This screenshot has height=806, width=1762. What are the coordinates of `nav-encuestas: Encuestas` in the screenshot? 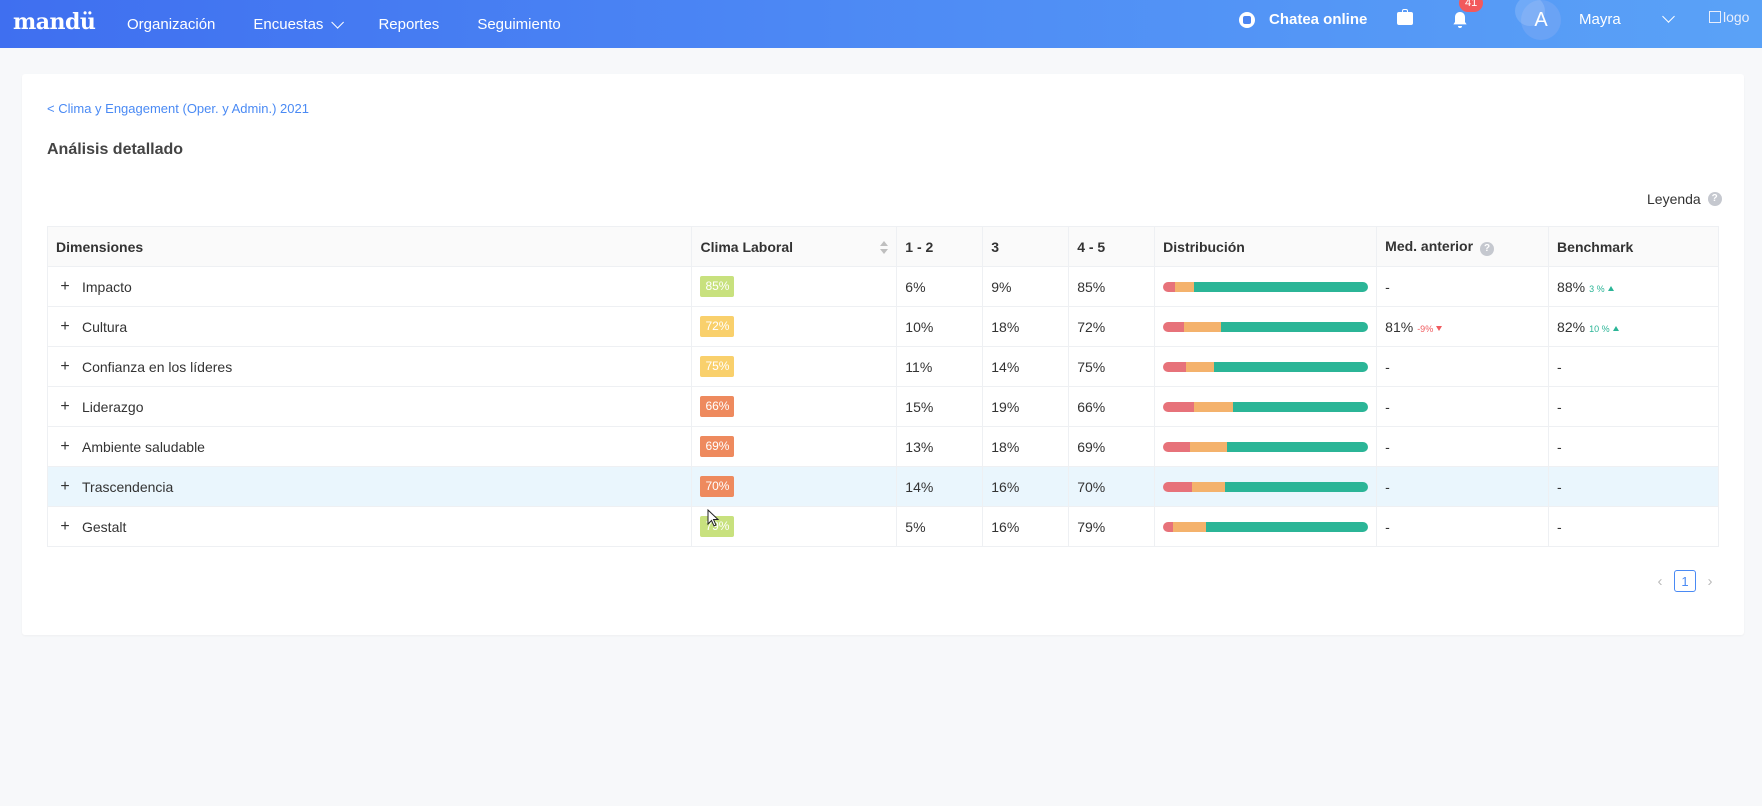 It's located at (296, 24).